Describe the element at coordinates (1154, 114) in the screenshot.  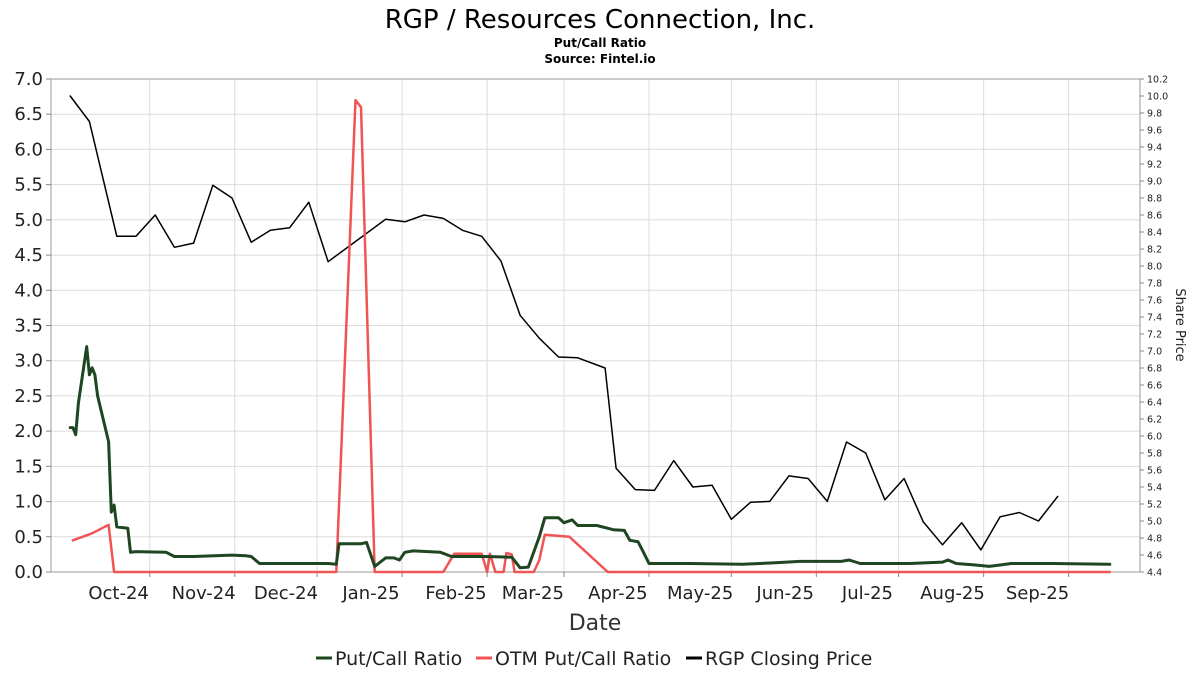
I see `y2-tick-label: 9.8` at that location.